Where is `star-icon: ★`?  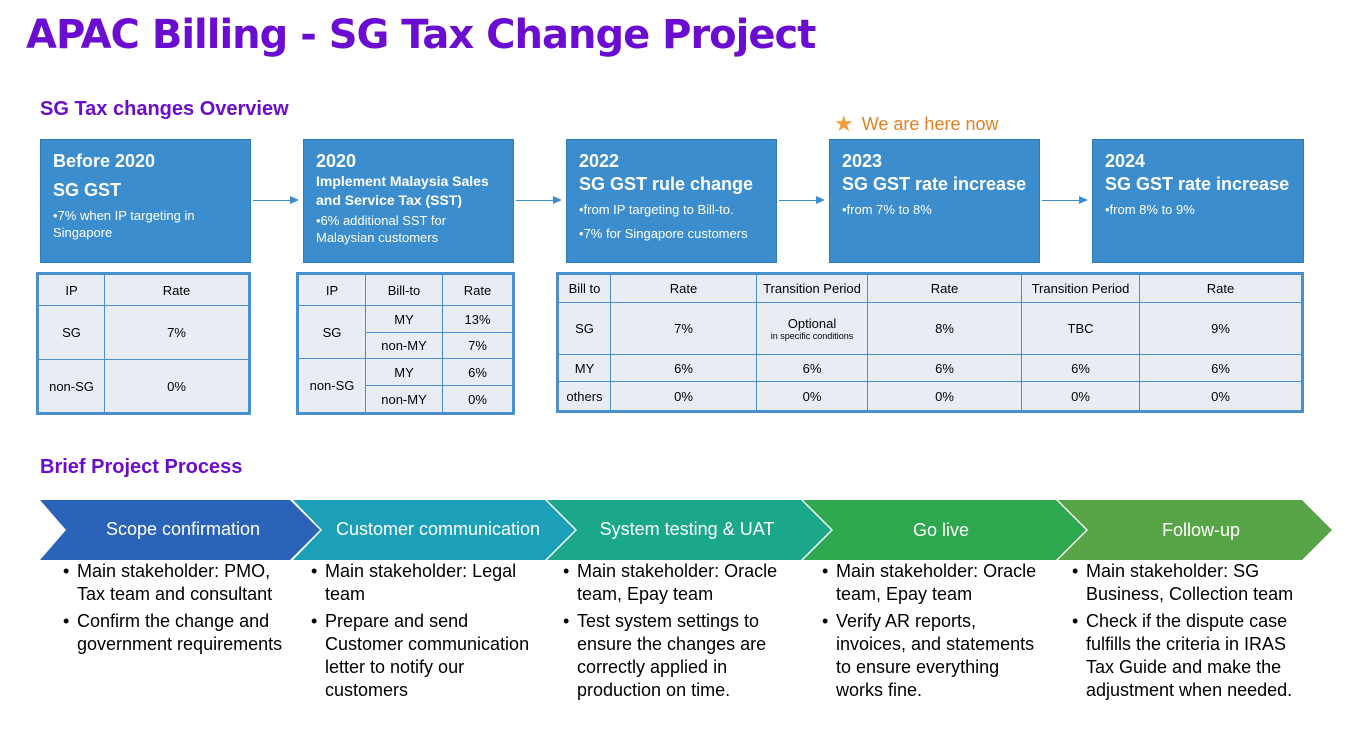 star-icon: ★ is located at coordinates (844, 123).